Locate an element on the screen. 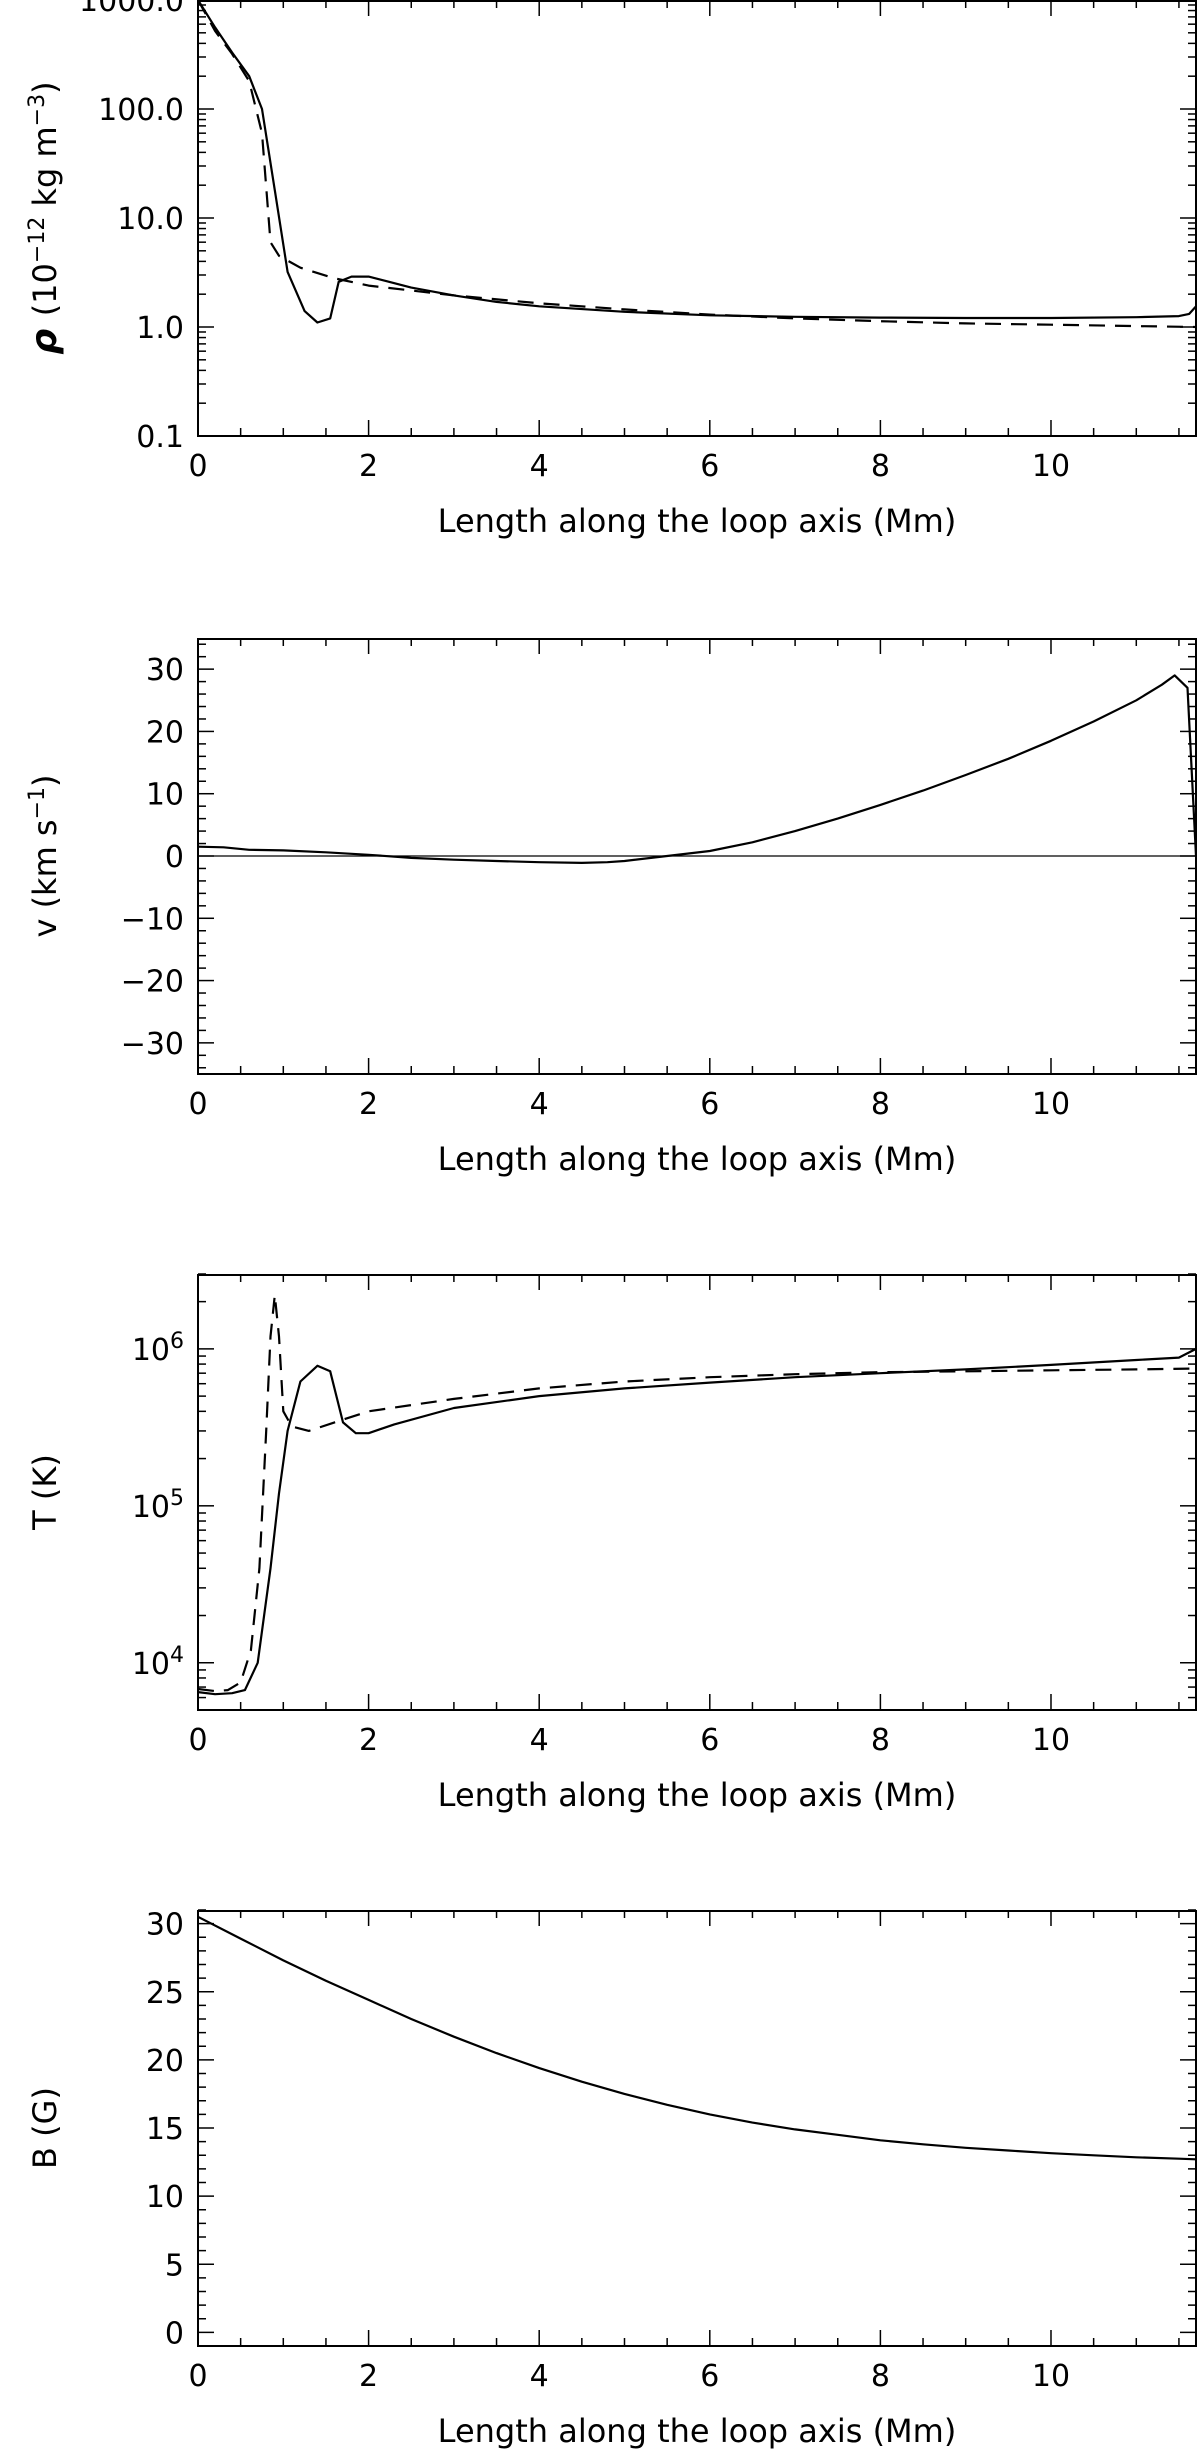  y-tick-label: 1000.0 is located at coordinates (131, 9).